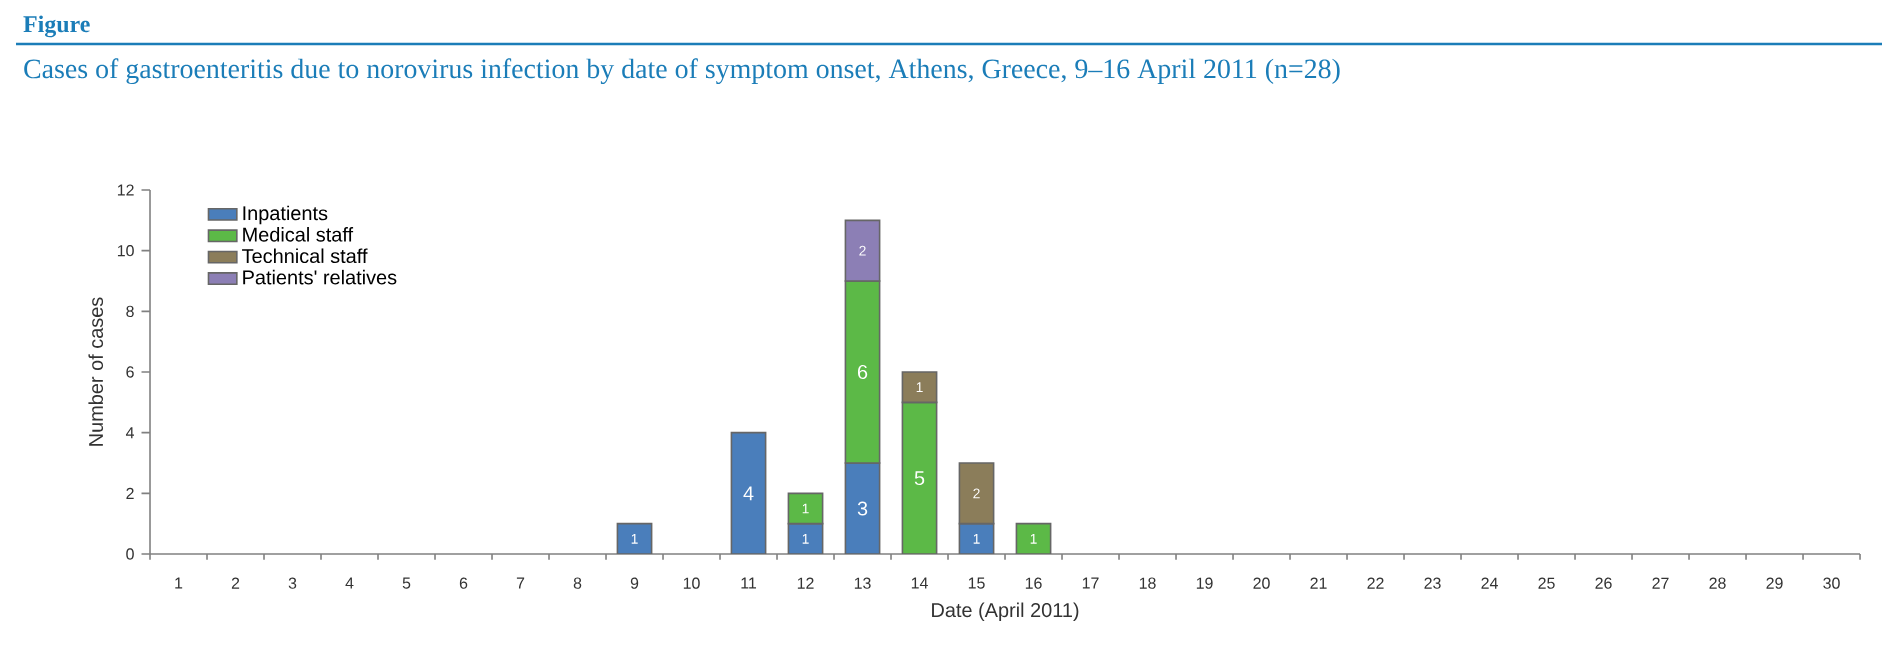 This screenshot has width=1882, height=650. Describe the element at coordinates (320, 277) in the screenshot. I see `legend-label: Patients' relatives` at that location.